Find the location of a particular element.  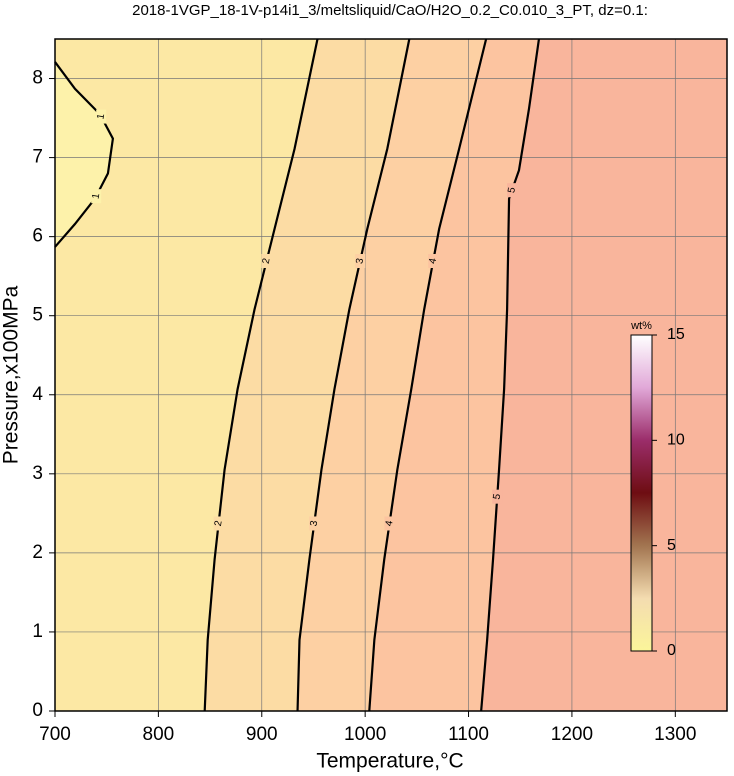

x-tick-label: 1300 is located at coordinates (675, 734).